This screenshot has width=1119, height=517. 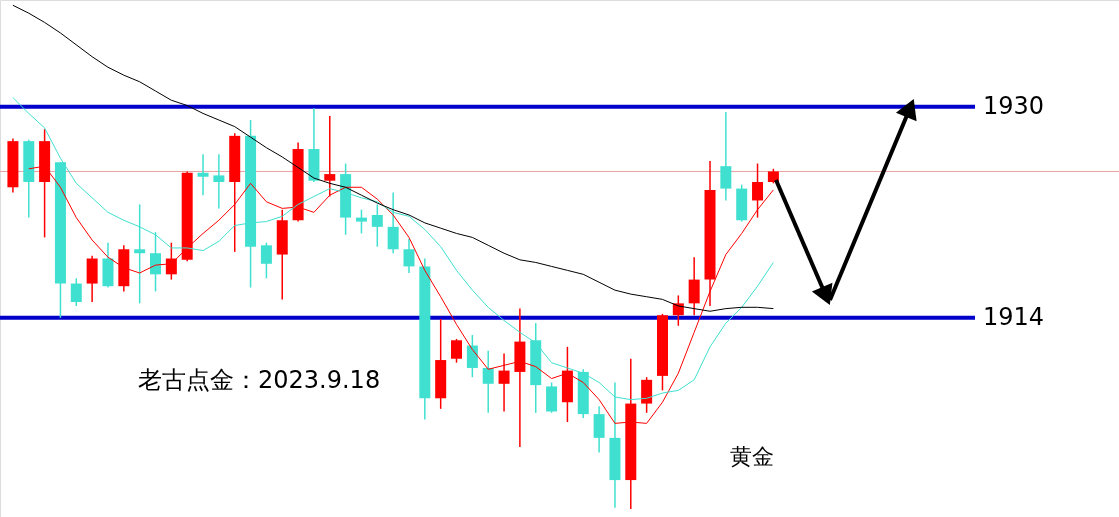 I want to click on ref-line-label: 1930, so click(x=1014, y=105).